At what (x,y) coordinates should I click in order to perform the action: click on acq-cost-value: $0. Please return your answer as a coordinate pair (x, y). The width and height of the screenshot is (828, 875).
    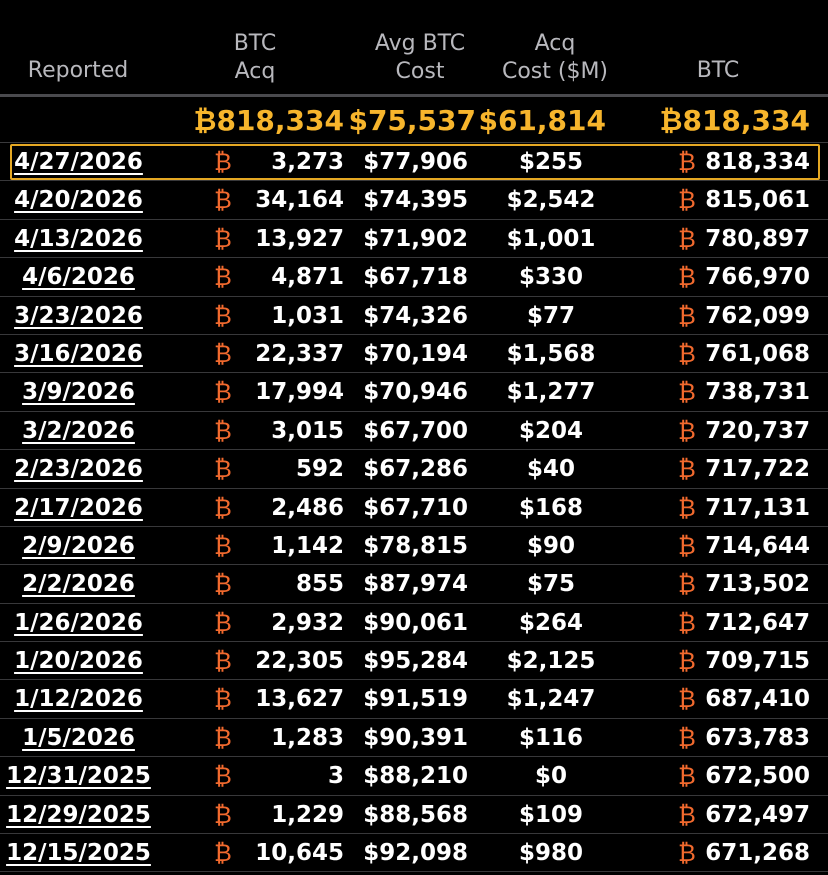
    Looking at the image, I should click on (550, 776).